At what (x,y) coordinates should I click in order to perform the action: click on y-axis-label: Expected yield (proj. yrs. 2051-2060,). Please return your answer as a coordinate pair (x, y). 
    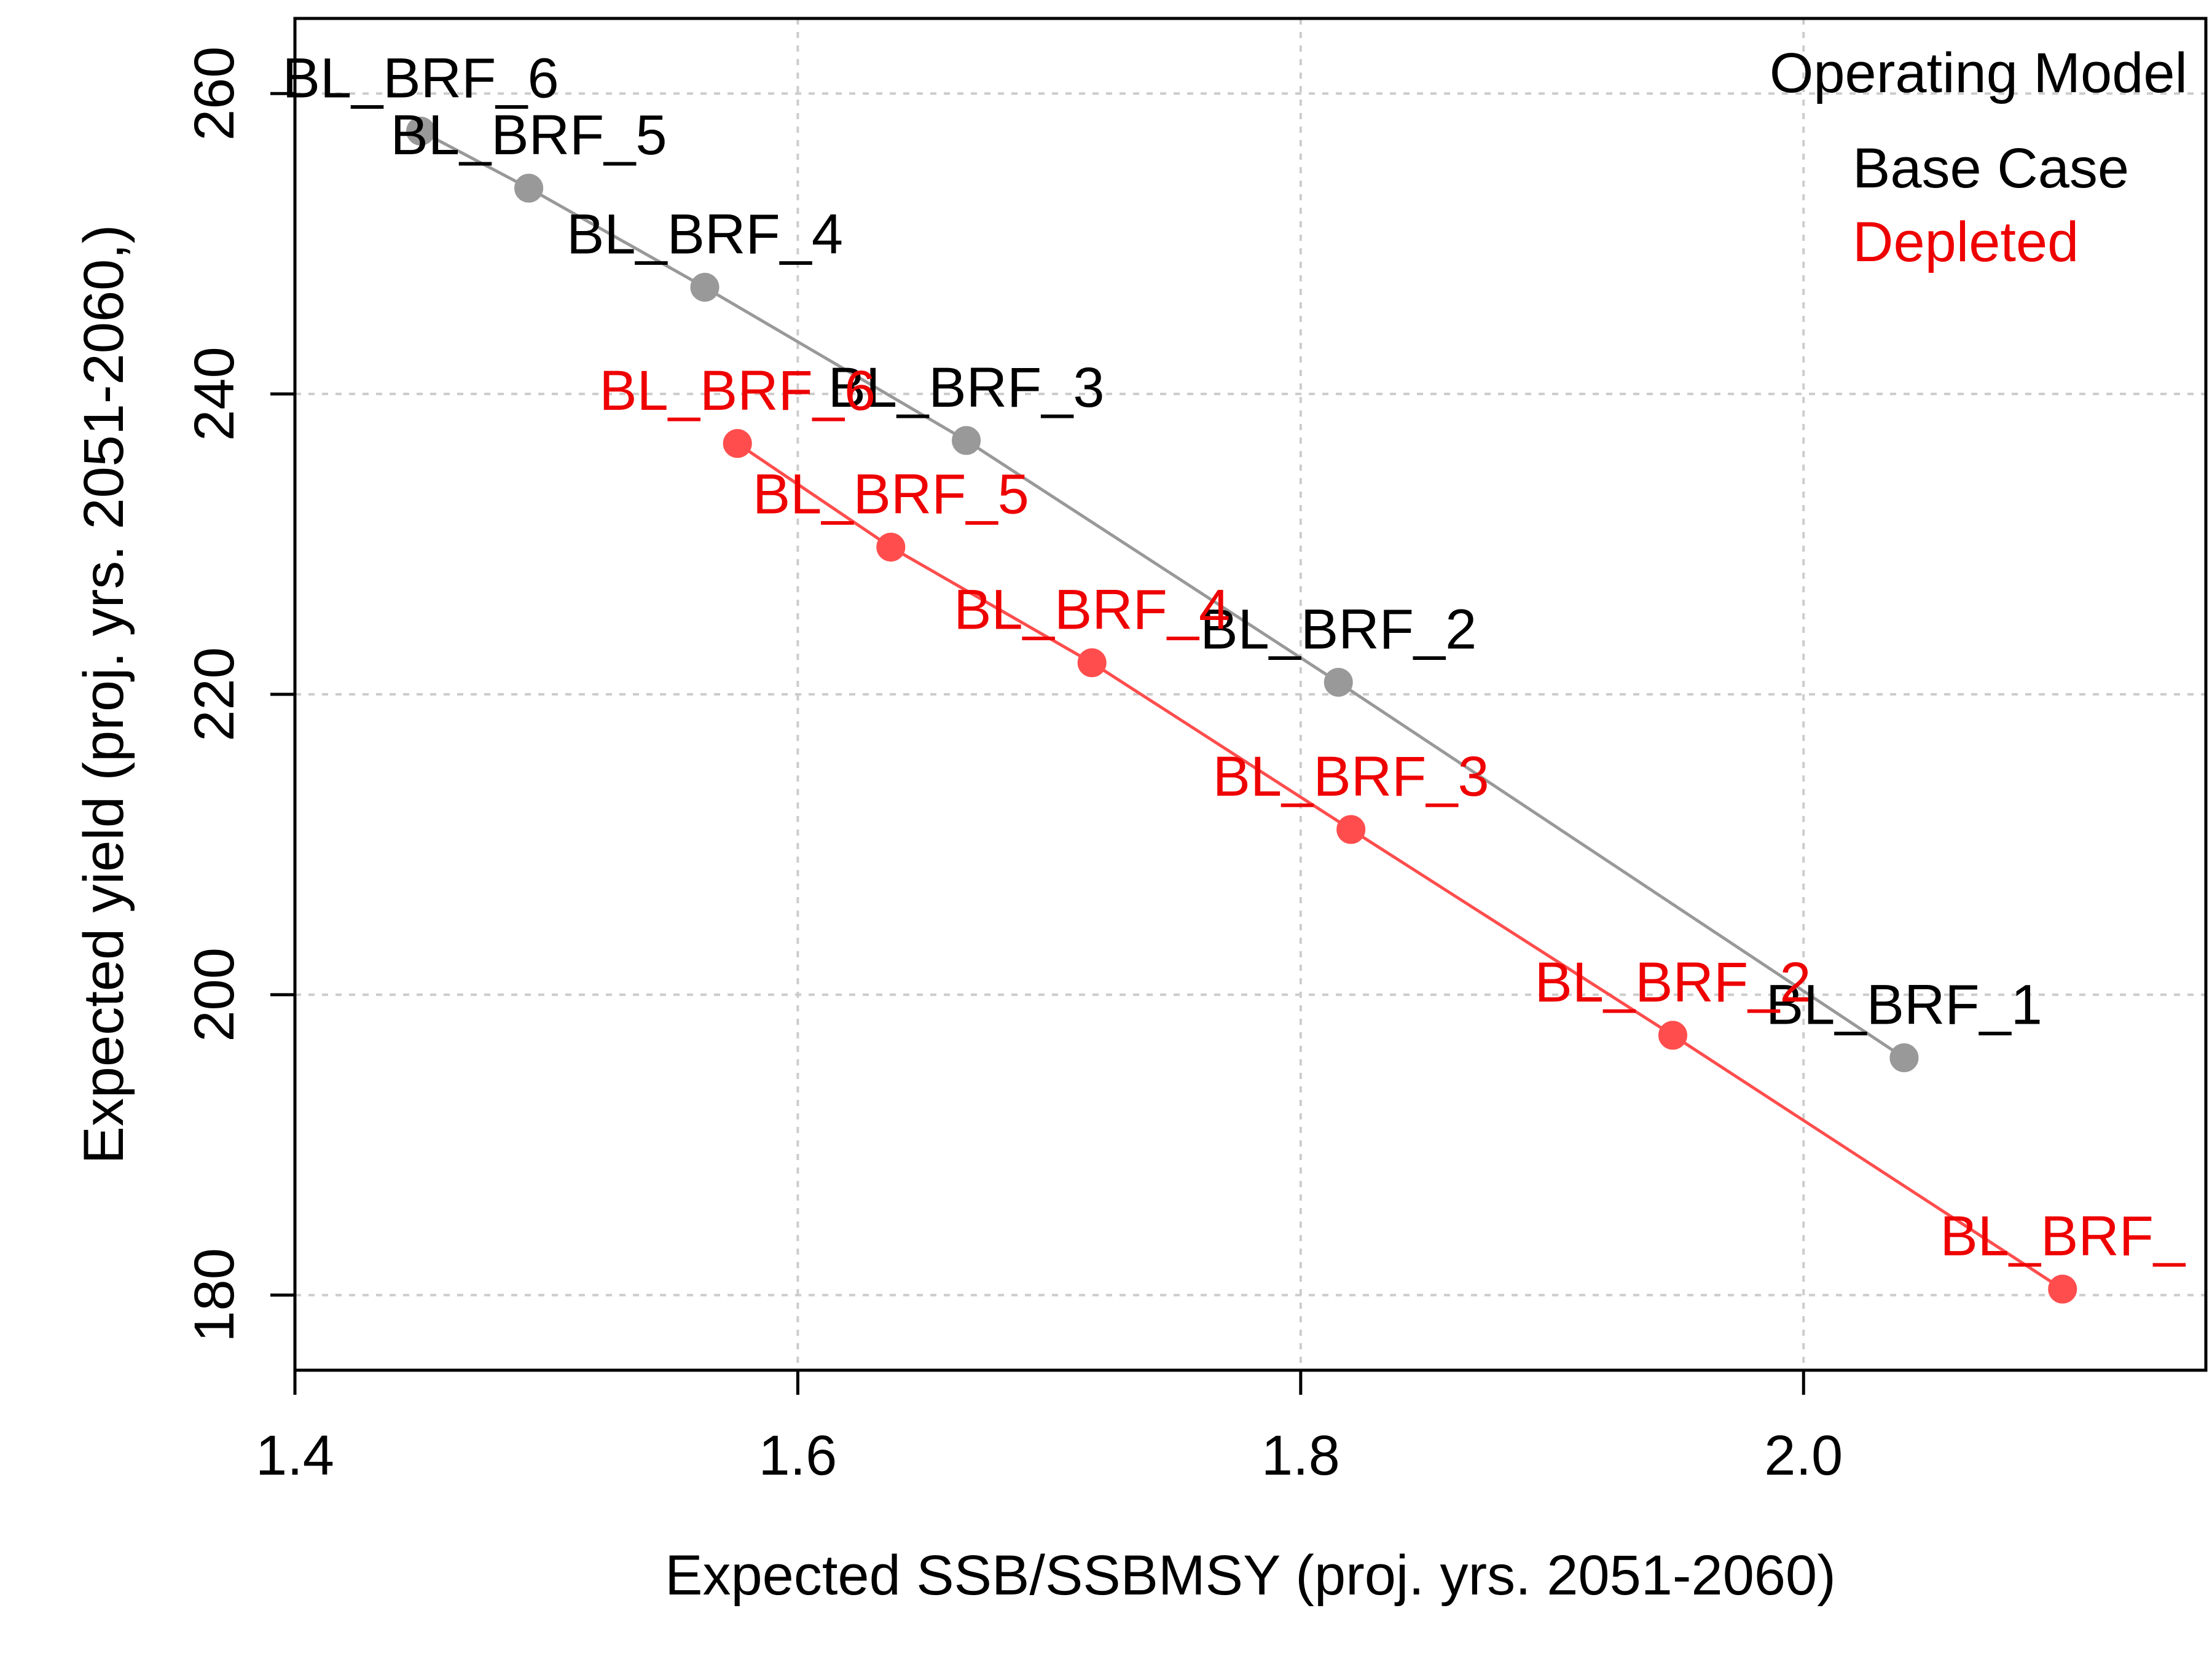
    Looking at the image, I should click on (104, 694).